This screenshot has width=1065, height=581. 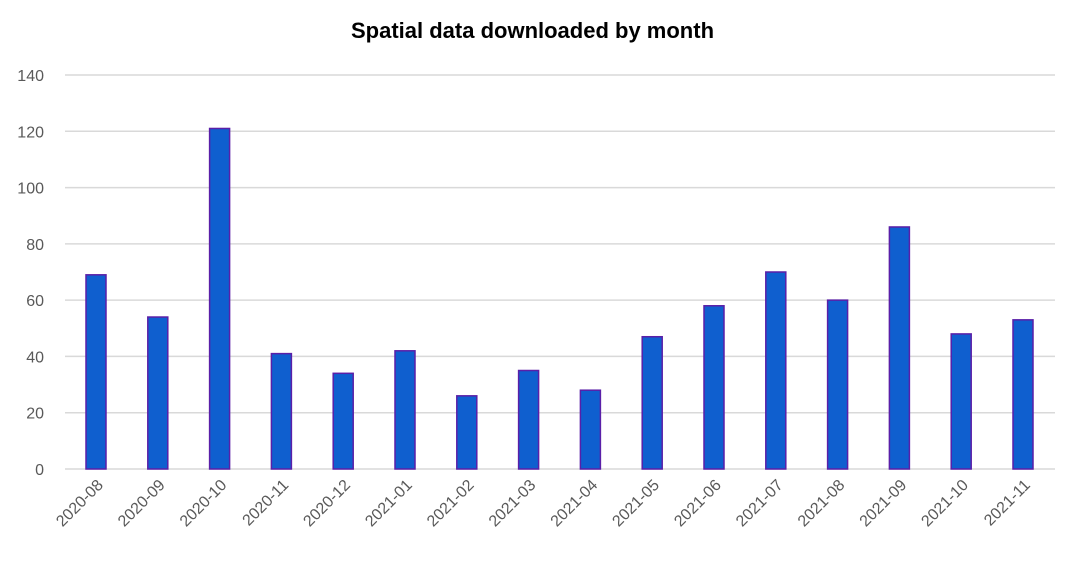 I want to click on x-tick-label: 2021-09, so click(x=884, y=504).